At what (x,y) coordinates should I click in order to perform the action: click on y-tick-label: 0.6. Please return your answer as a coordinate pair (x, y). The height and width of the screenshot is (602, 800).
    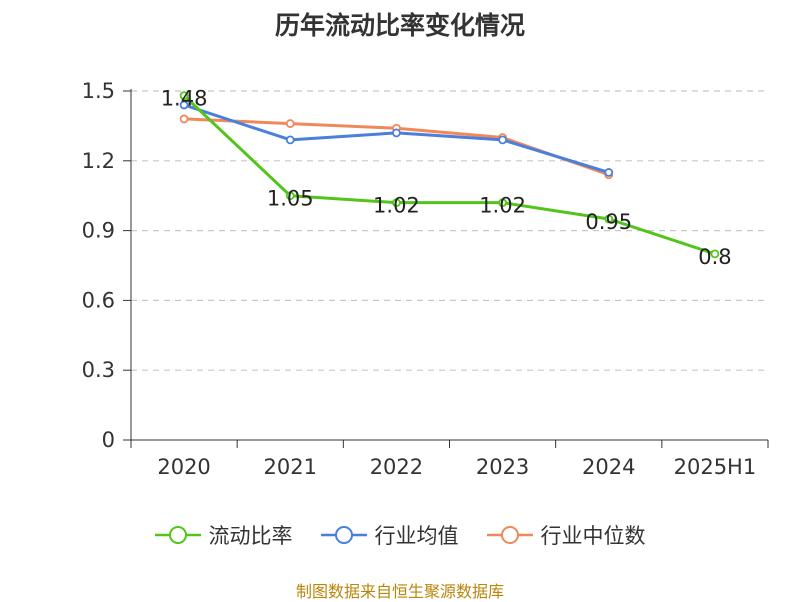
    Looking at the image, I should click on (98, 300).